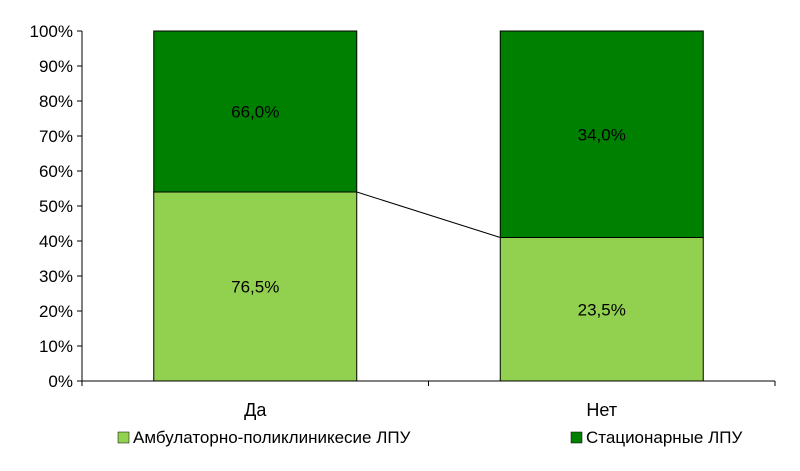 Image resolution: width=800 pixels, height=471 pixels. What do you see at coordinates (602, 309) in the screenshot?
I see `data-label: 23,5%` at bounding box center [602, 309].